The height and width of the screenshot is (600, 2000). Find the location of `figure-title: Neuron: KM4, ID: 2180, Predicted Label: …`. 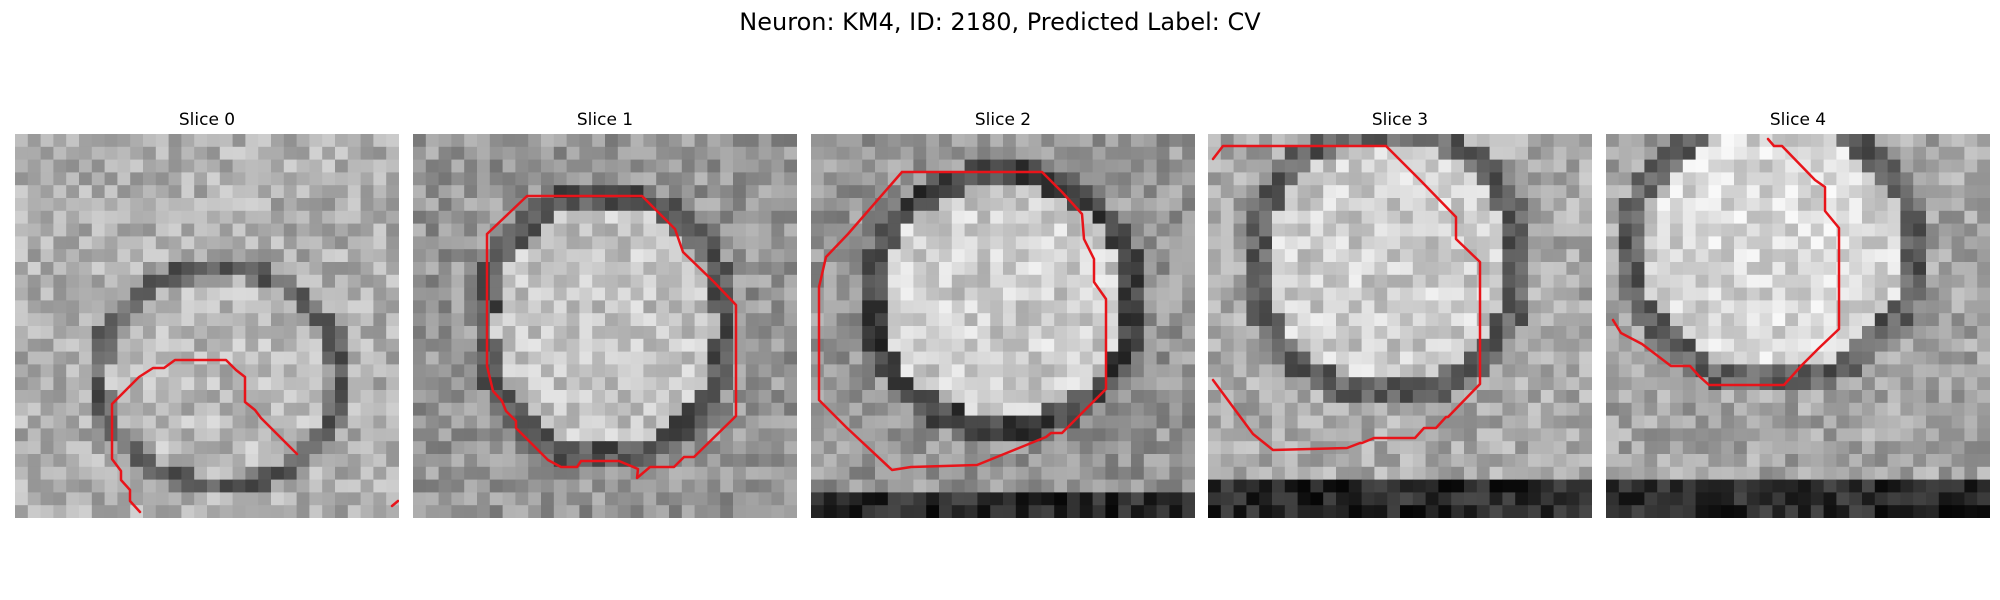

figure-title: Neuron: KM4, ID: 2180, Predicted Label: … is located at coordinates (1000, 22).